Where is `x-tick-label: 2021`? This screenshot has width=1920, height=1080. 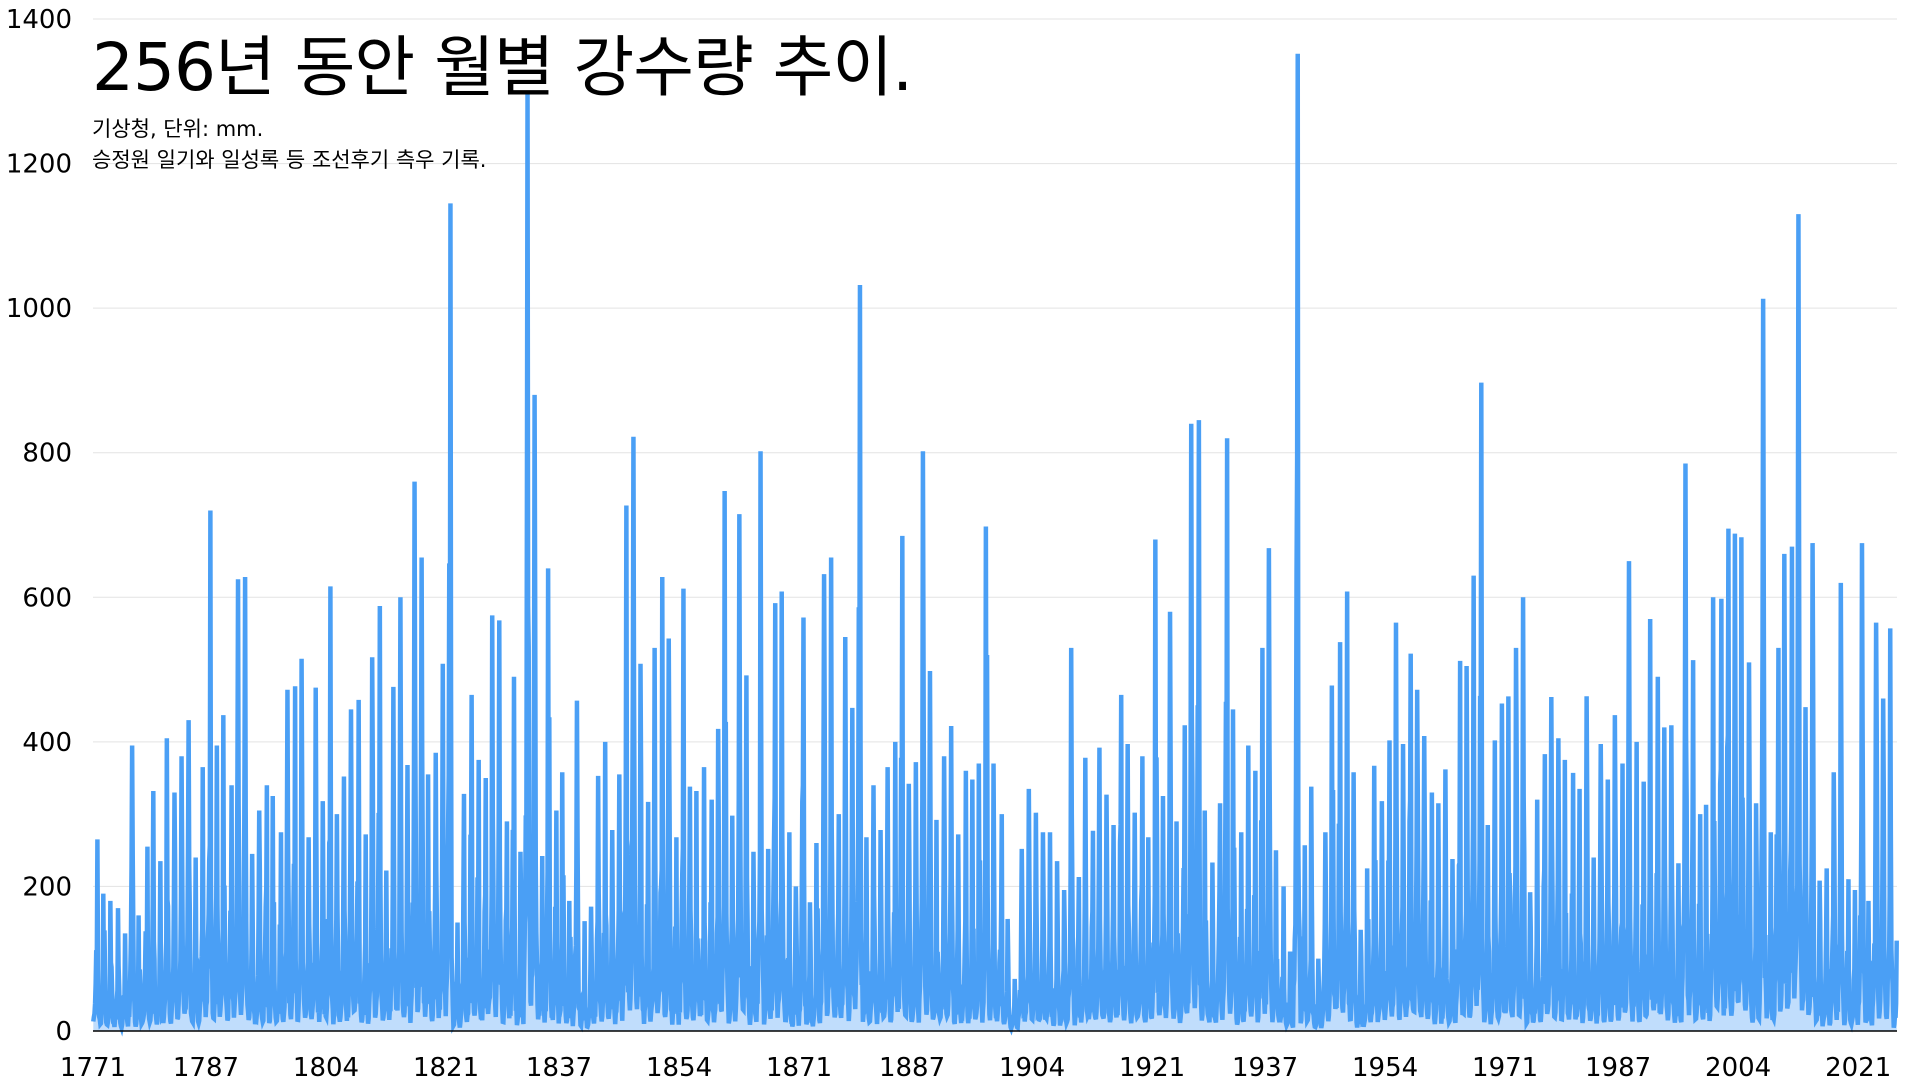 x-tick-label: 2021 is located at coordinates (1858, 1066).